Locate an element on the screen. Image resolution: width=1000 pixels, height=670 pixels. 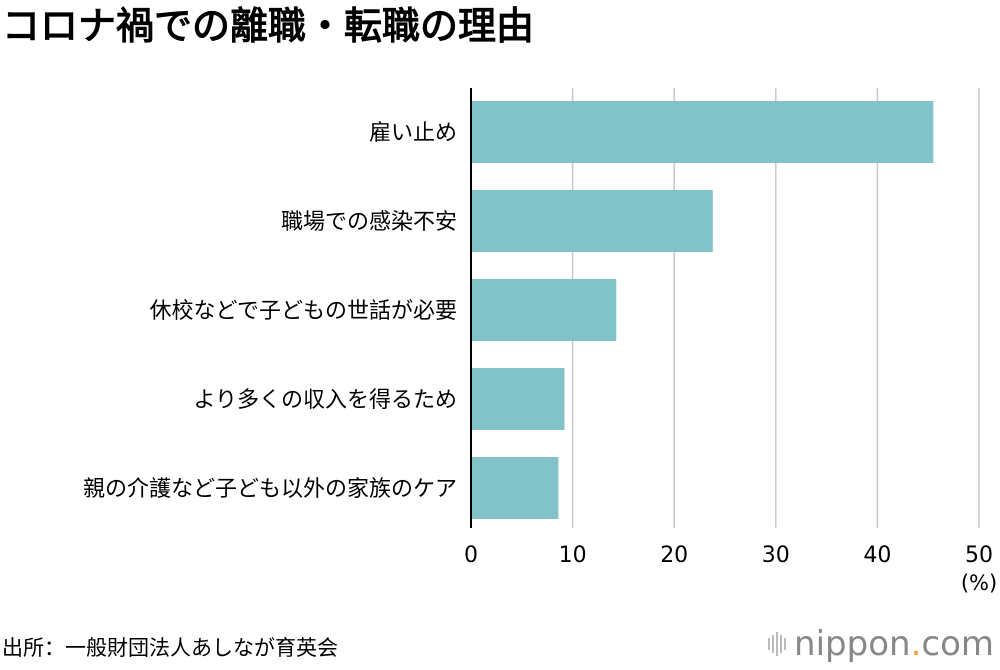
x-tick-label: 40 is located at coordinates (877, 555).